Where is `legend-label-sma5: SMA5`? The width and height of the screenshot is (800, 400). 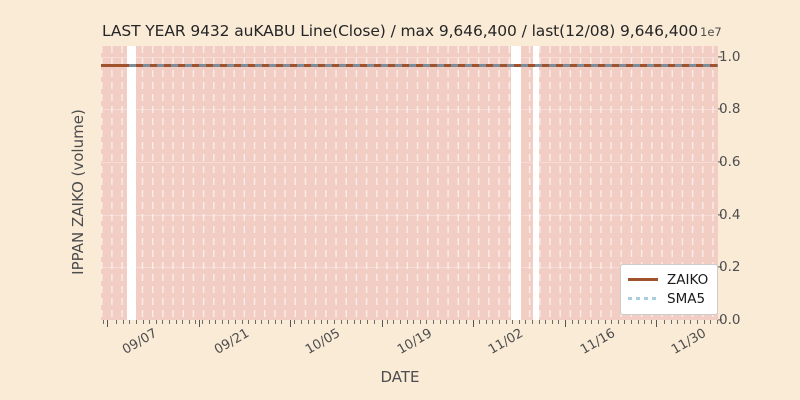 legend-label-sma5: SMA5 is located at coordinates (686, 298).